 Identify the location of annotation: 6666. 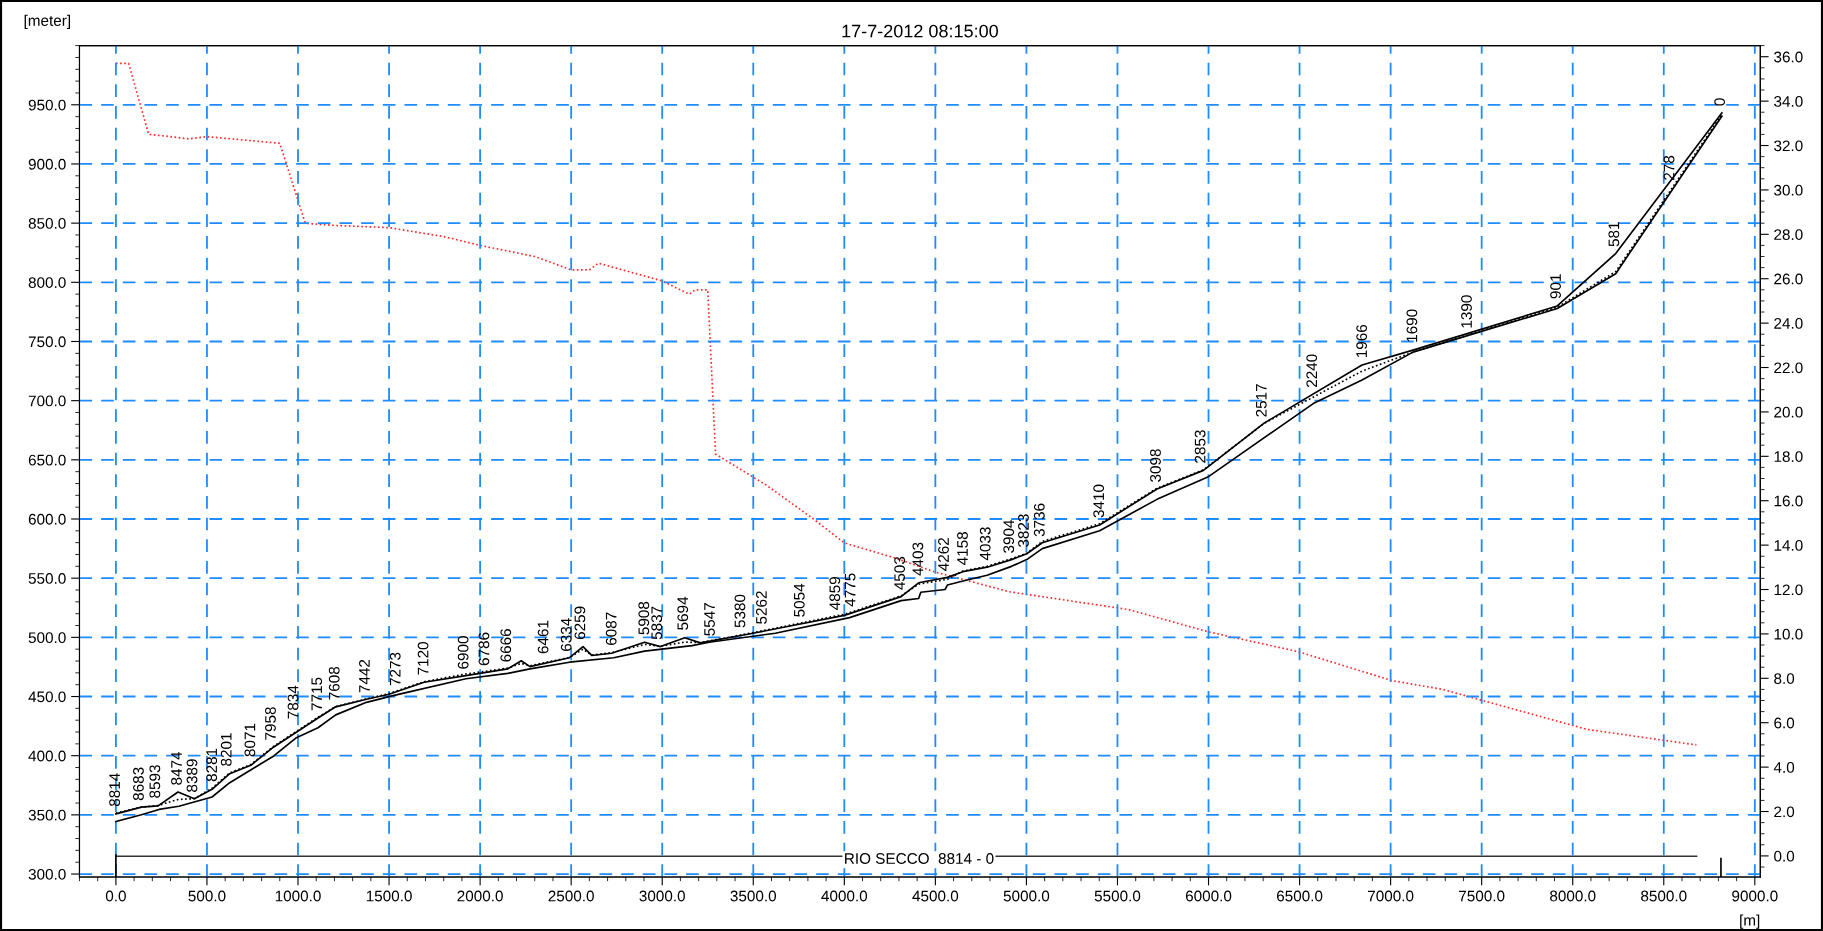
(506, 645).